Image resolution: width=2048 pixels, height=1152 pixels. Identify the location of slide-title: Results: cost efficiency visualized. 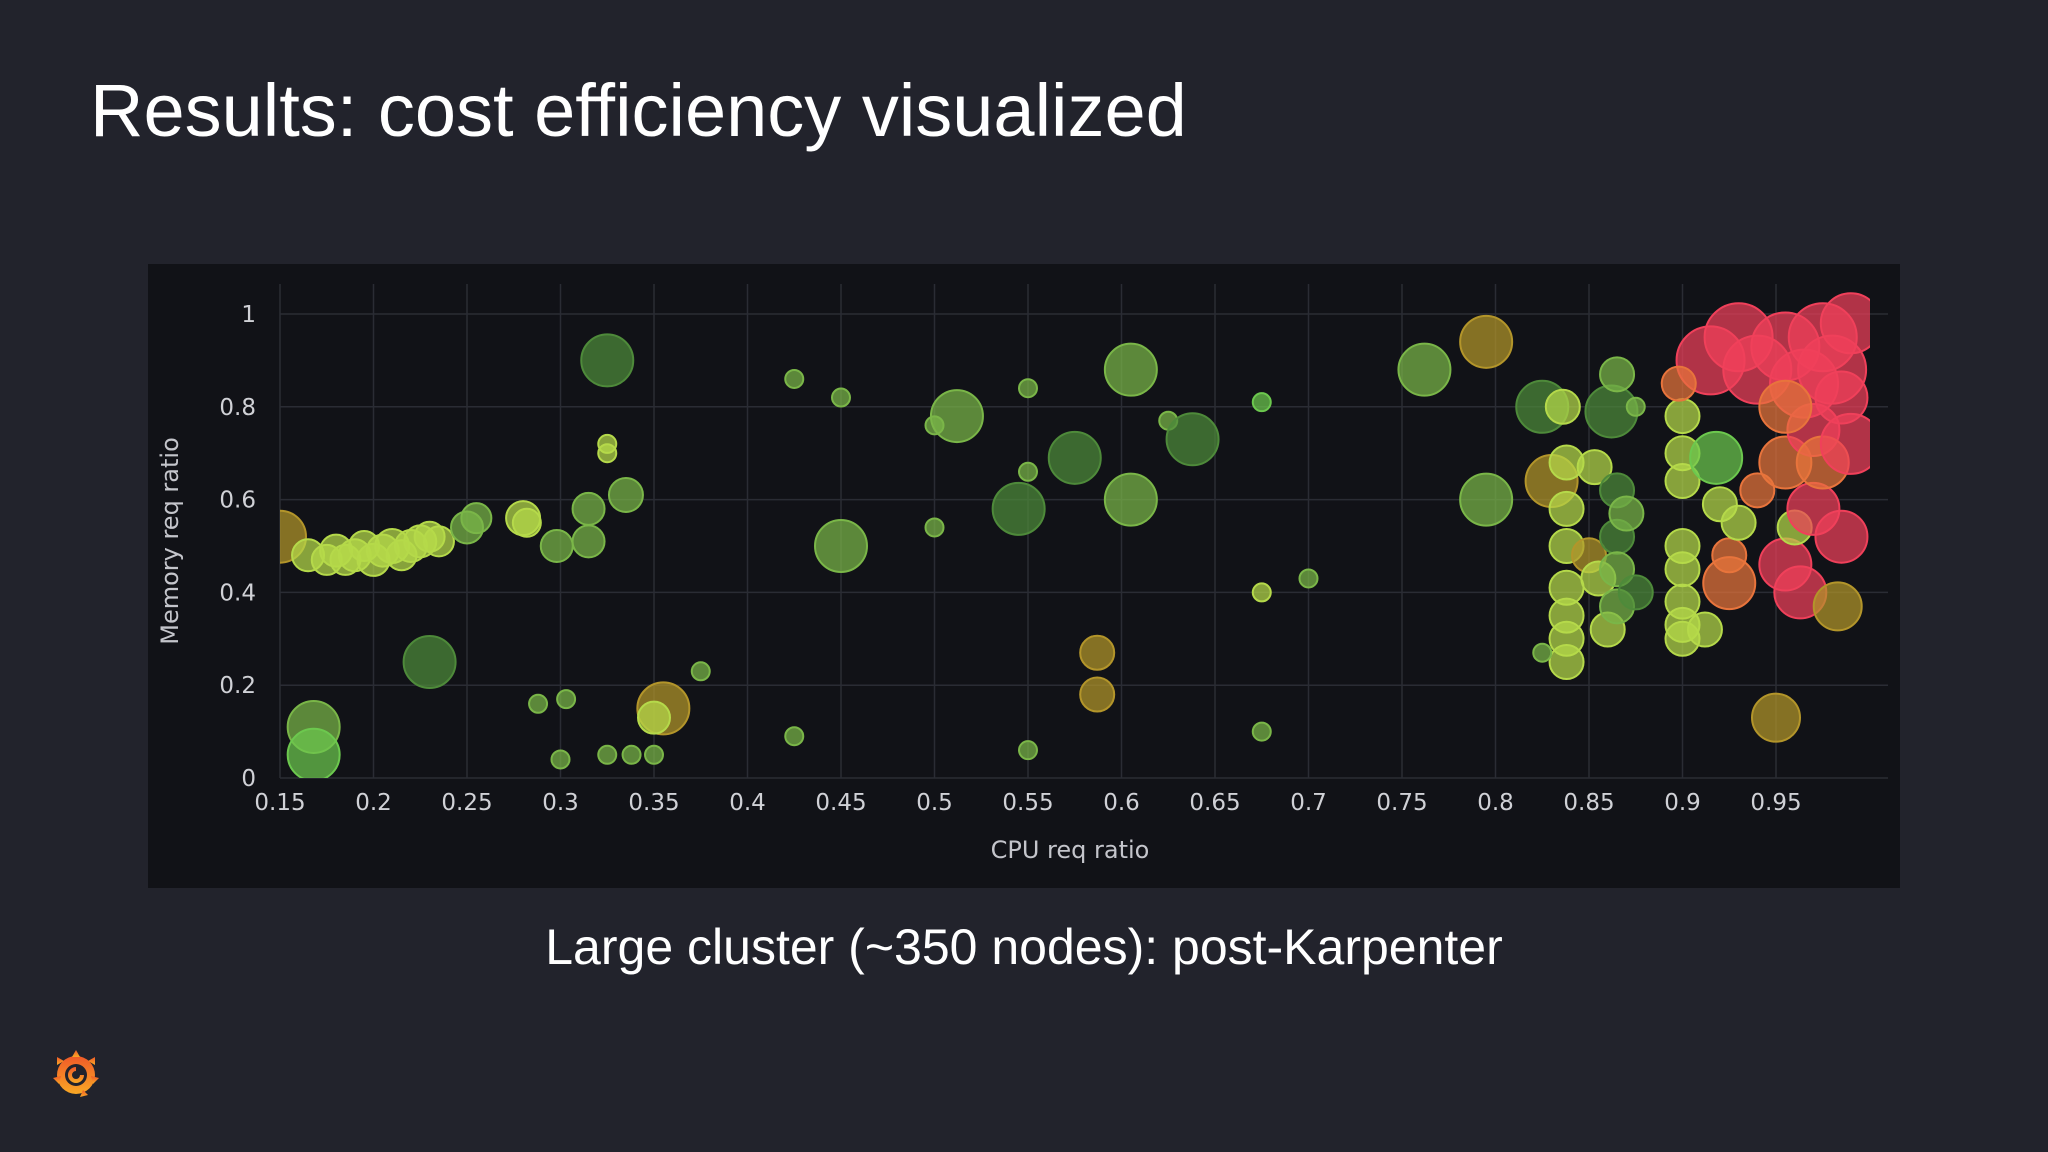
(638, 110).